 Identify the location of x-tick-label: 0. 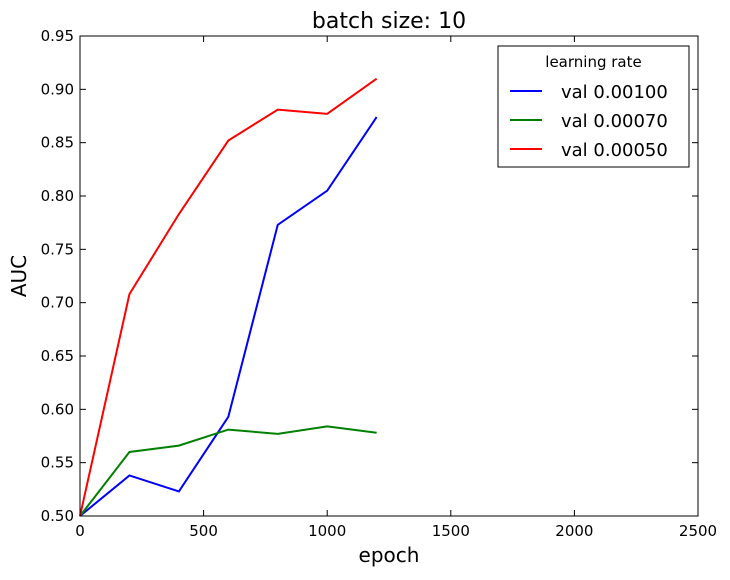
(80, 531).